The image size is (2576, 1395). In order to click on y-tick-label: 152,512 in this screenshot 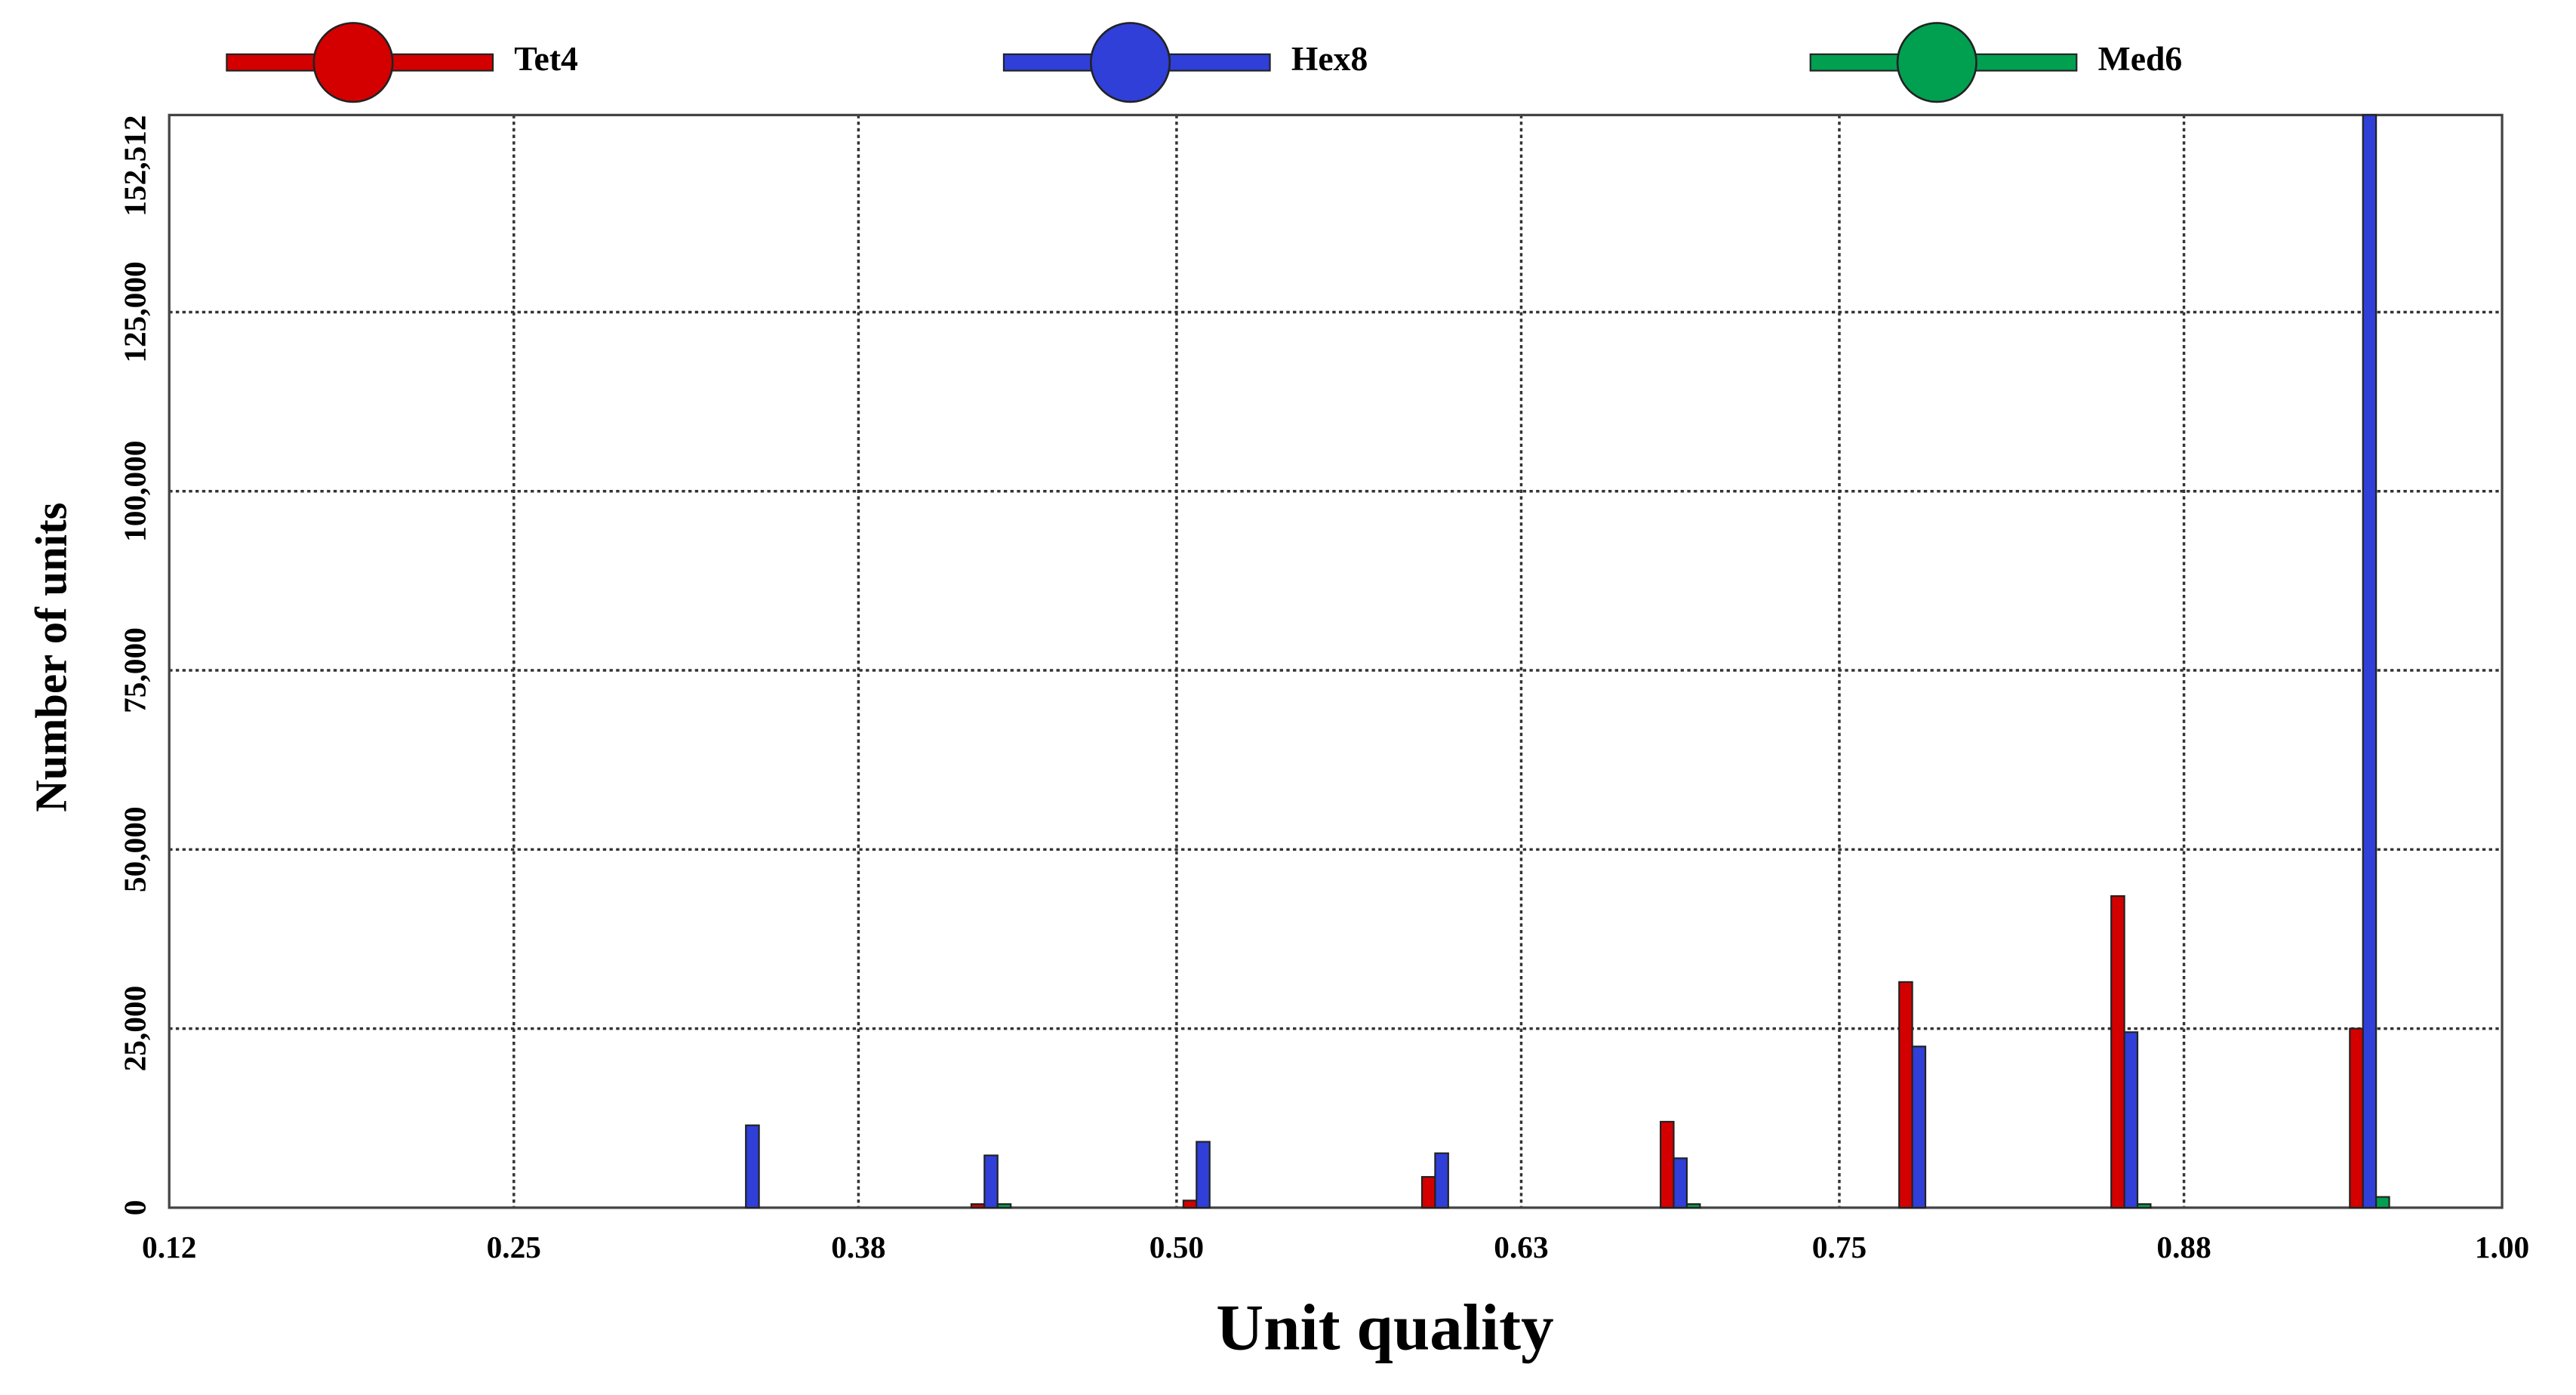, I will do `click(134, 166)`.